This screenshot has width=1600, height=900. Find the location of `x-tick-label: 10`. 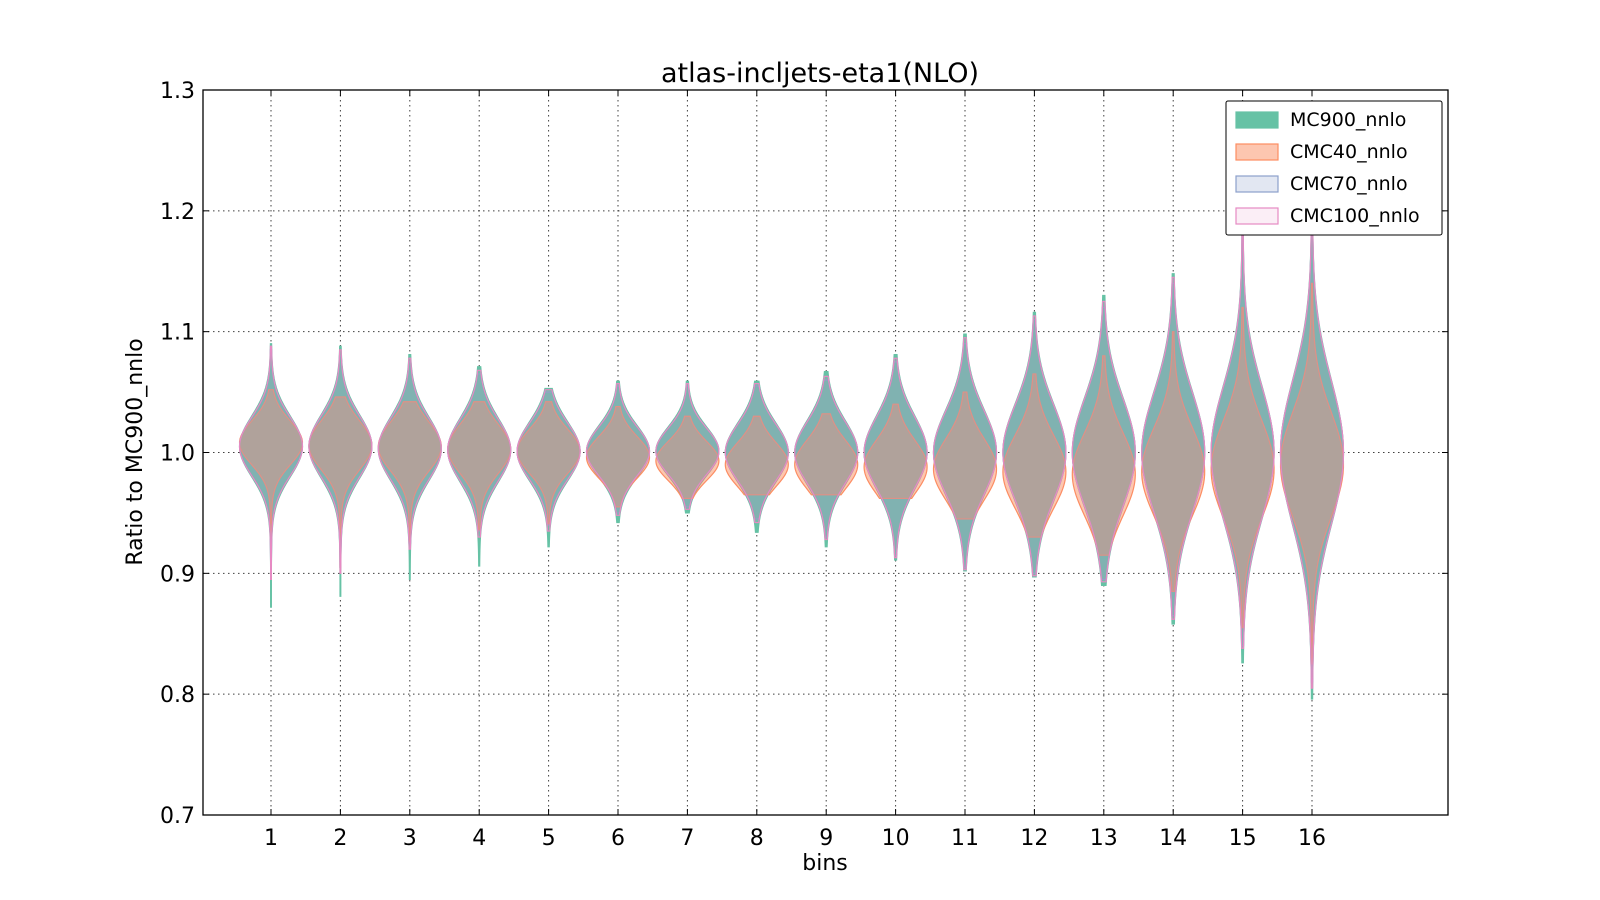

x-tick-label: 10 is located at coordinates (896, 838).